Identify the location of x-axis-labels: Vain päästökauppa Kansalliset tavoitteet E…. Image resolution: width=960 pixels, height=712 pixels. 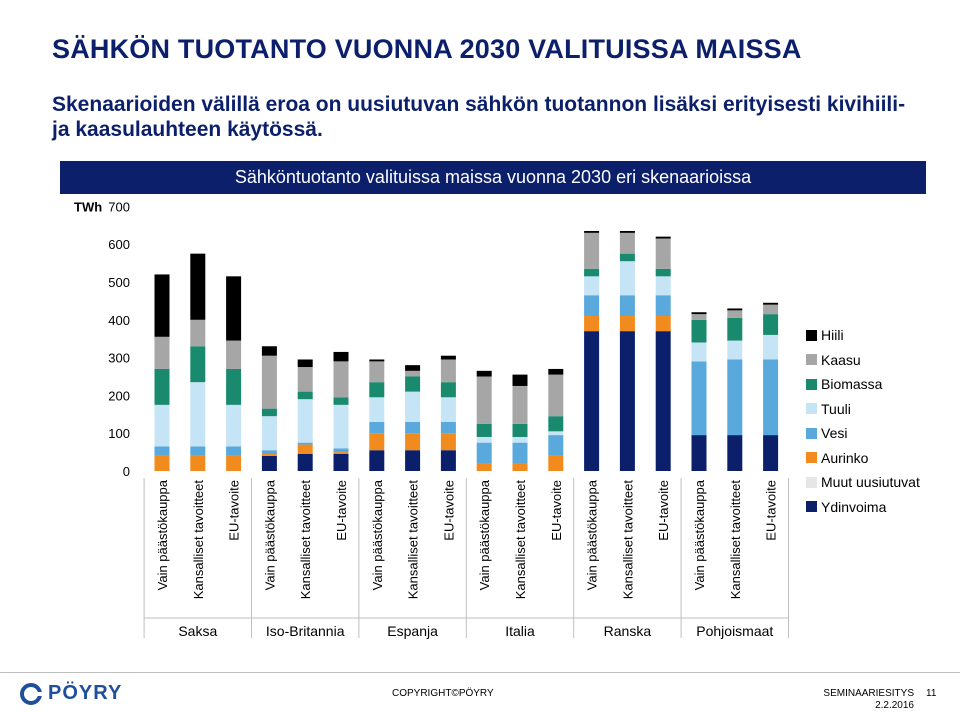
(467, 539).